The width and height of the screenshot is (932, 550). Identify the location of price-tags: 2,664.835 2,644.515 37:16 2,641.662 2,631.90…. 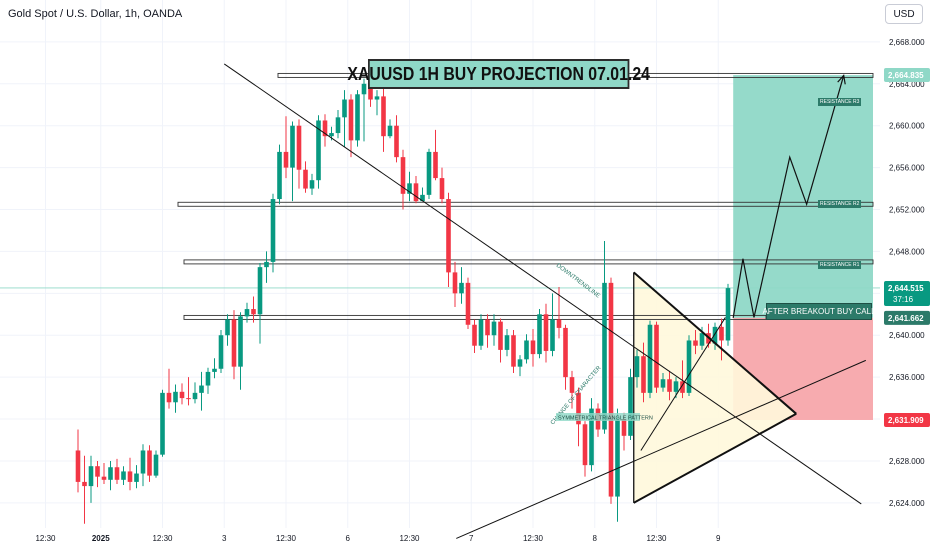
(907, 248).